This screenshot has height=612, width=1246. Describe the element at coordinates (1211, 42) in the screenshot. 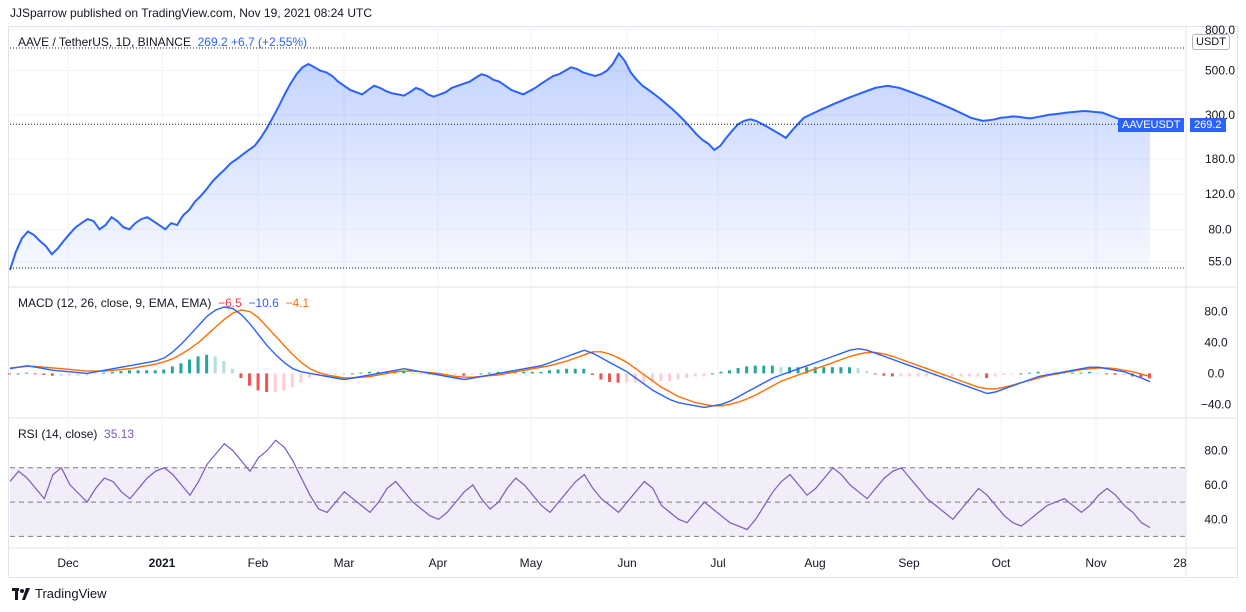

I see `currency-unit-button: USDT` at that location.